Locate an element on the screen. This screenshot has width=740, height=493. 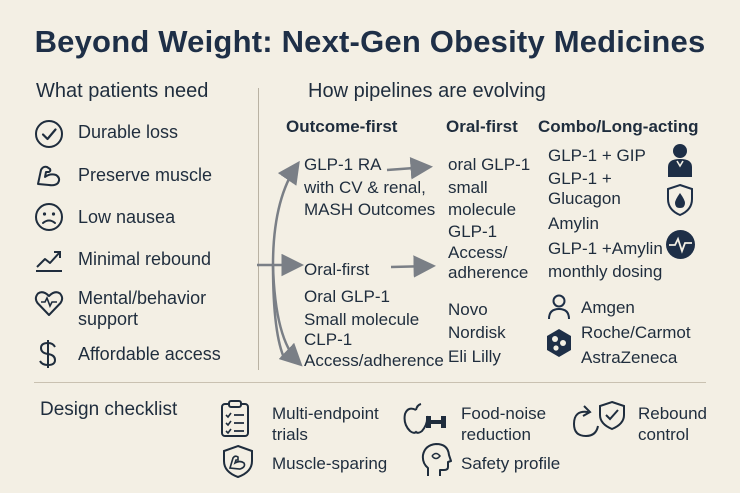
need-low-nausea: Low nausea is located at coordinates (127, 217).